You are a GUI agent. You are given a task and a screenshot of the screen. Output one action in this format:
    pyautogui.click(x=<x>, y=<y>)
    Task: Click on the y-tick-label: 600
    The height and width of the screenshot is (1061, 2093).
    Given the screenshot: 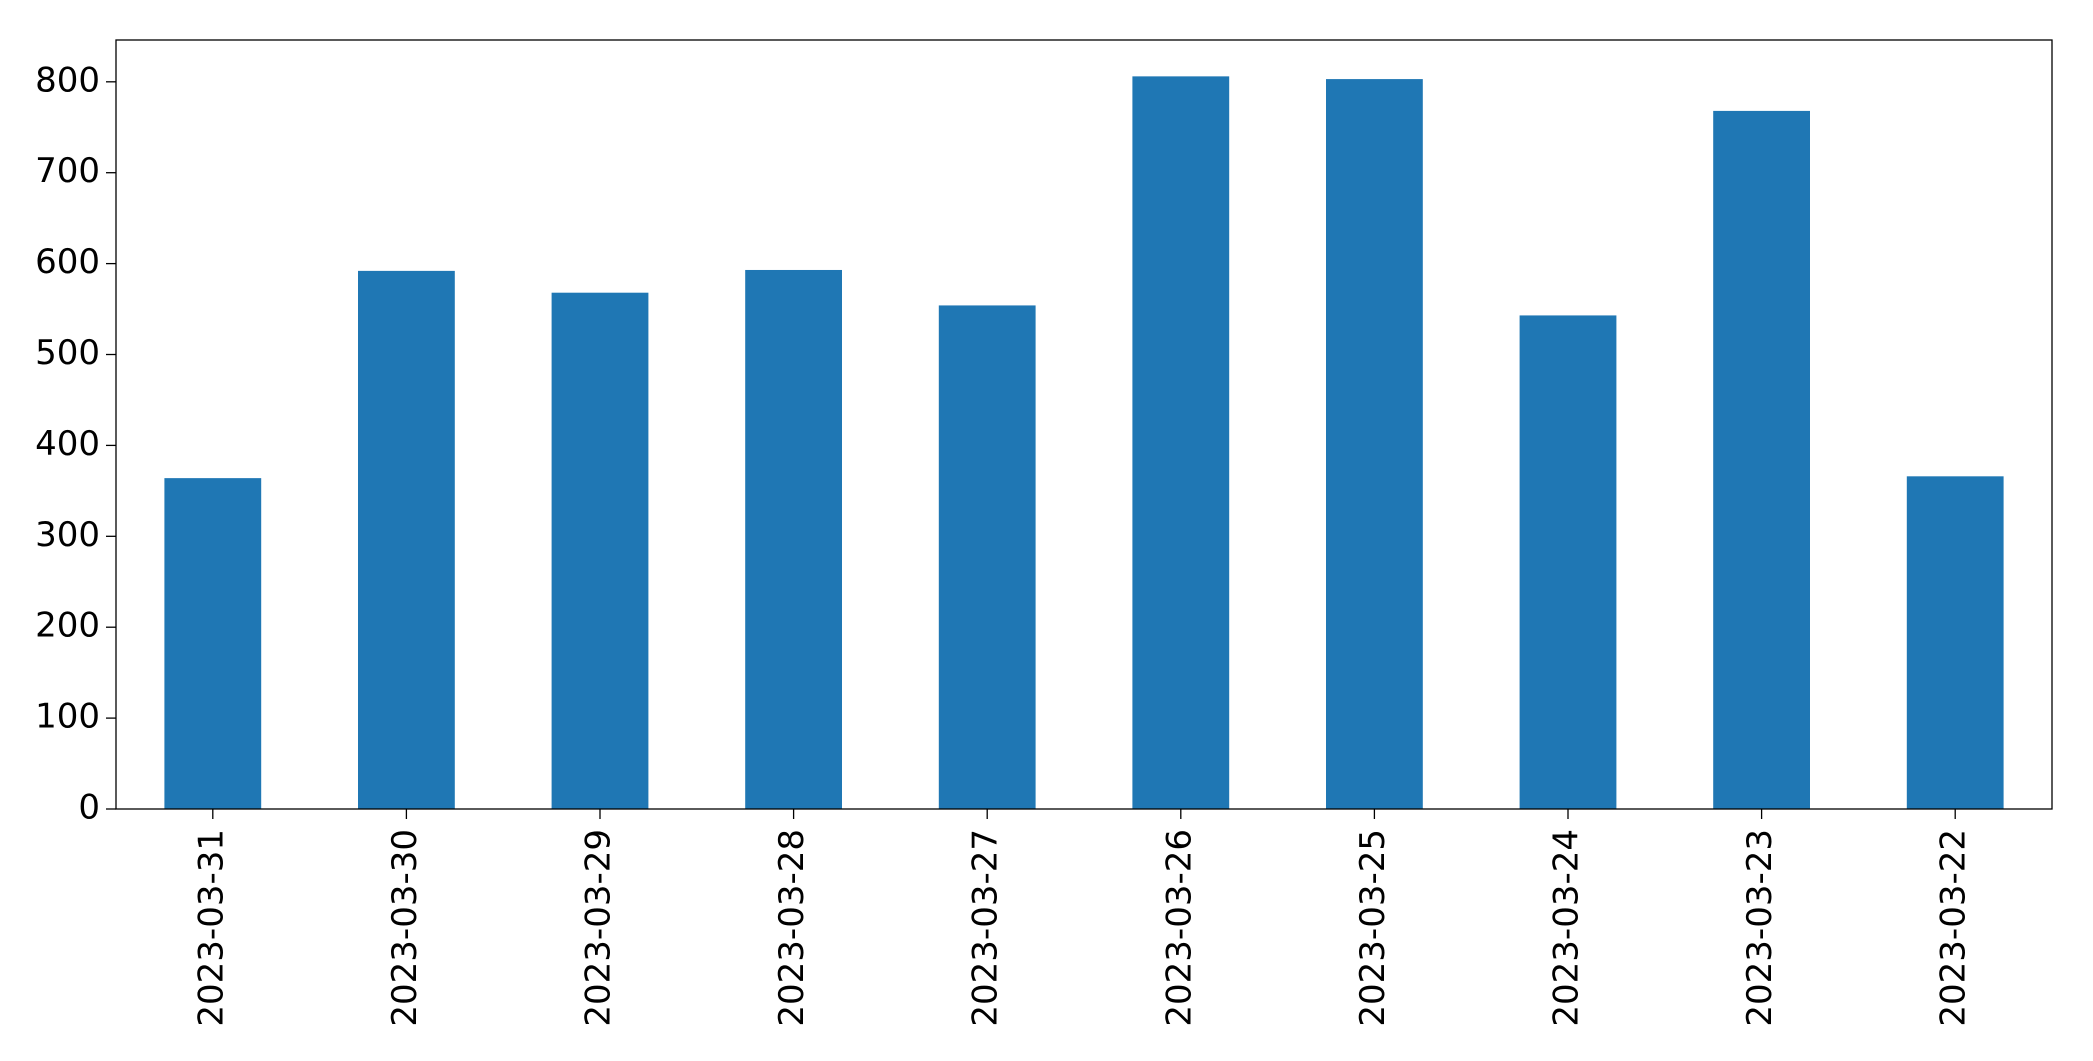 What is the action you would take?
    pyautogui.click(x=67, y=262)
    